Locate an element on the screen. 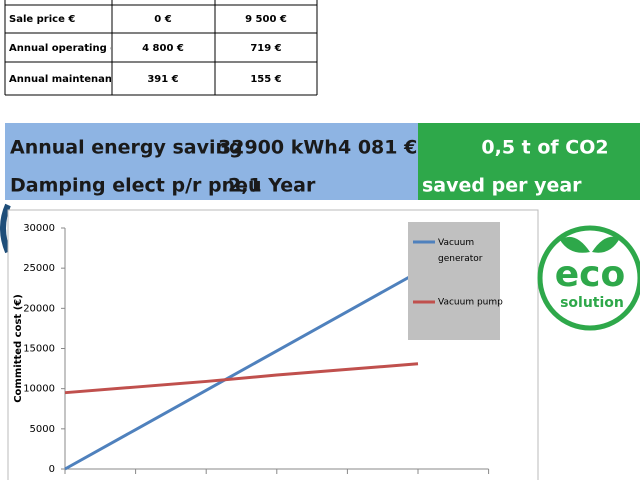 The height and width of the screenshot is (480, 640). y-tick-label: 0 is located at coordinates (52, 469).